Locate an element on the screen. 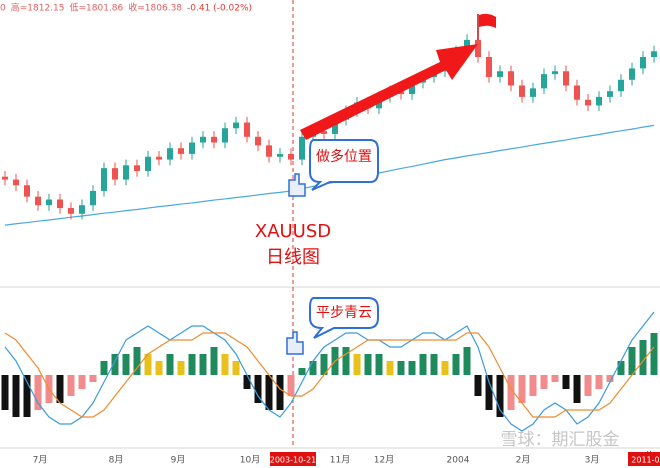 This screenshot has height=468, width=660. timeframe-label: 日线图 is located at coordinates (293, 257).